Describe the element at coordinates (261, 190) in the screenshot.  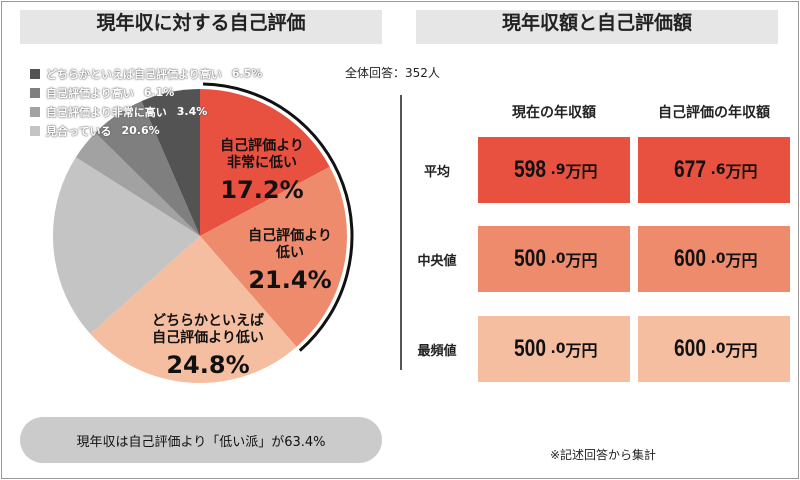
I see `slice-percent: 17.2%` at that location.